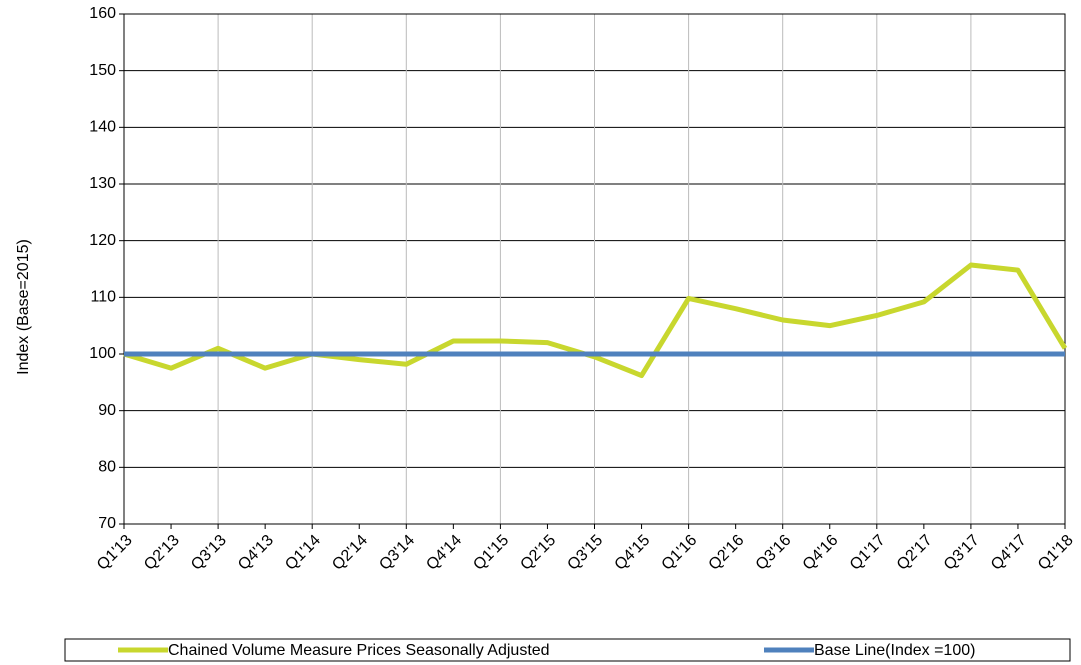  What do you see at coordinates (774, 553) in the screenshot?
I see `x-tick-label: Q3'16` at bounding box center [774, 553].